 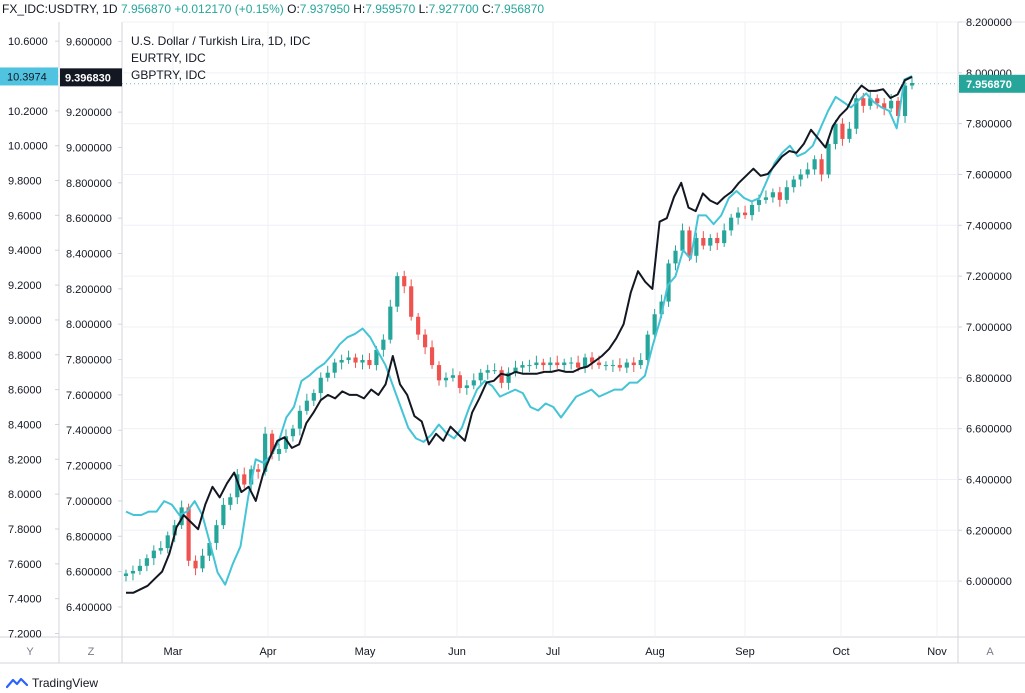 What do you see at coordinates (229, 9) in the screenshot?
I see `price-change: +0.012170 (+0.15%)` at bounding box center [229, 9].